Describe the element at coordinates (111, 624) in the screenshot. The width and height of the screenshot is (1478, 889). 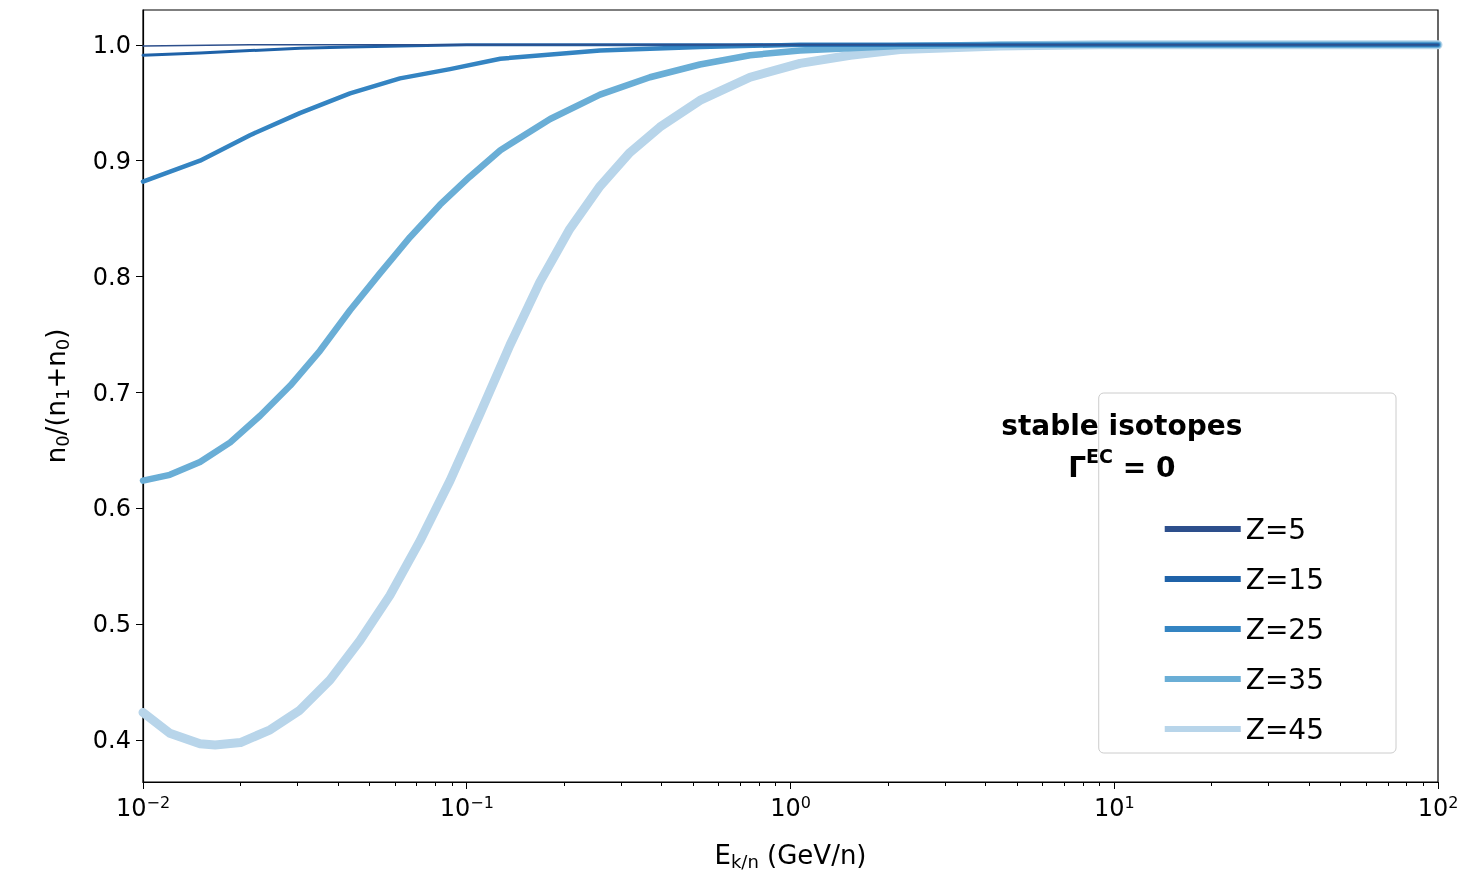
I see `y-tick-label: 0.5` at that location.